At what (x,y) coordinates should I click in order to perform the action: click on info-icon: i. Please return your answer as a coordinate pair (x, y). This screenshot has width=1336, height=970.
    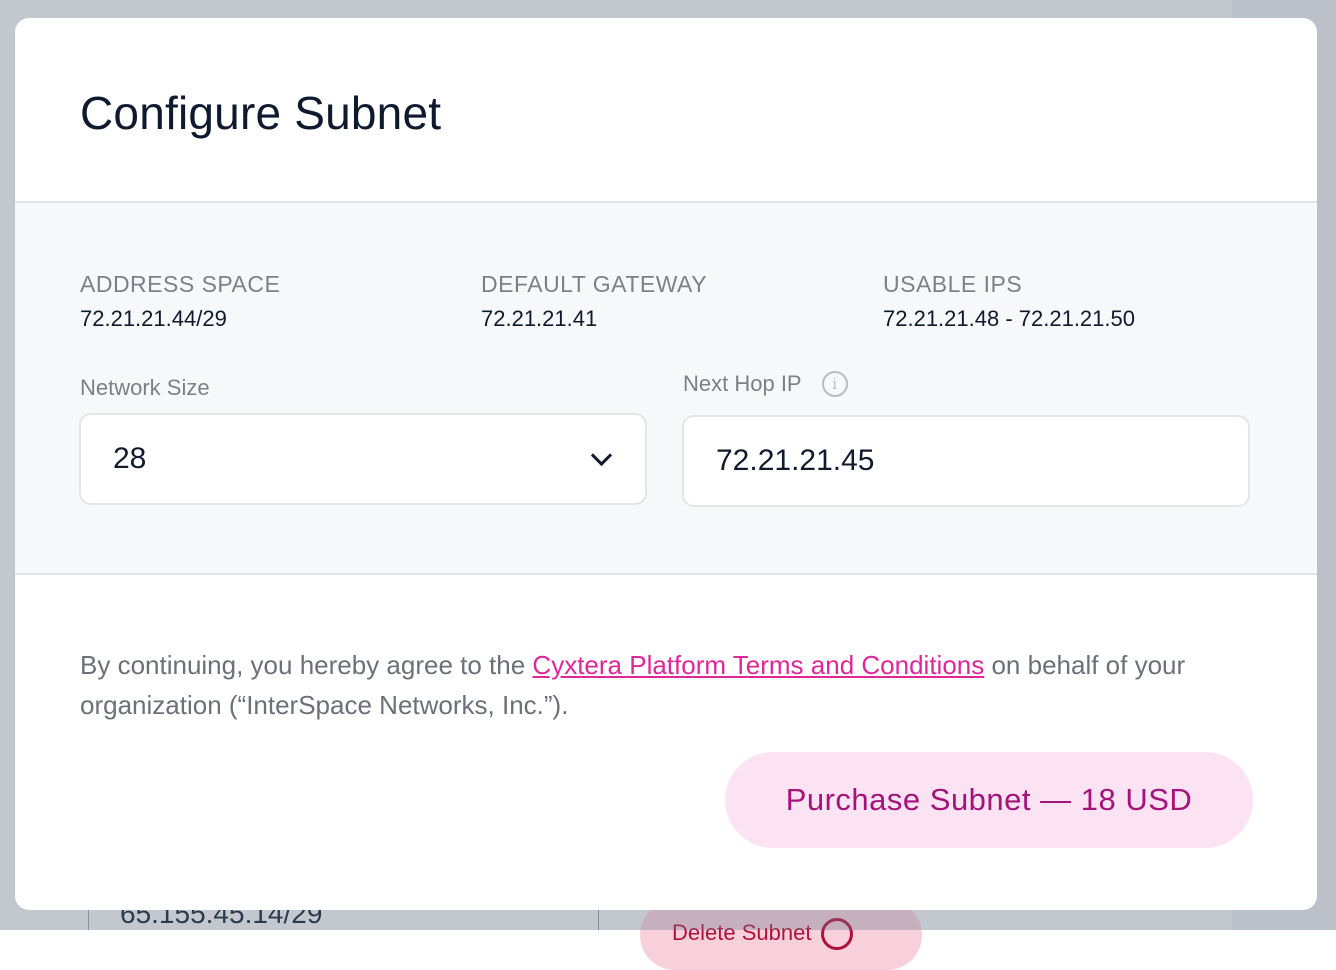
    Looking at the image, I should click on (834, 384).